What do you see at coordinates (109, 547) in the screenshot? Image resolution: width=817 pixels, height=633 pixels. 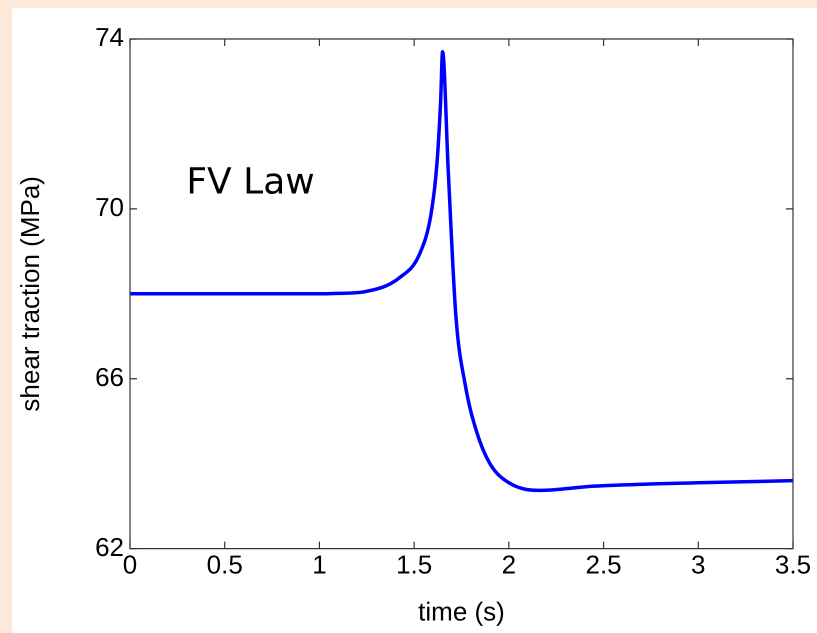 I see `y-tick-label: 62` at bounding box center [109, 547].